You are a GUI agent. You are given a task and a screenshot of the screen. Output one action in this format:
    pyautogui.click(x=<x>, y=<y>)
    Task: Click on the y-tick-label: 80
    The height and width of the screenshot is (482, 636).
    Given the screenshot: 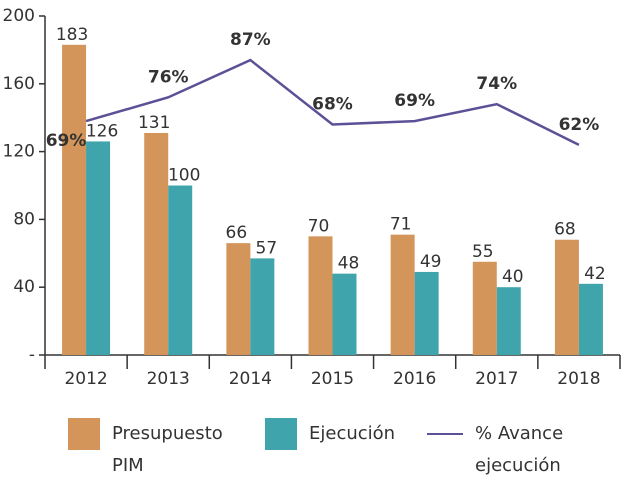 What is the action you would take?
    pyautogui.click(x=24, y=219)
    